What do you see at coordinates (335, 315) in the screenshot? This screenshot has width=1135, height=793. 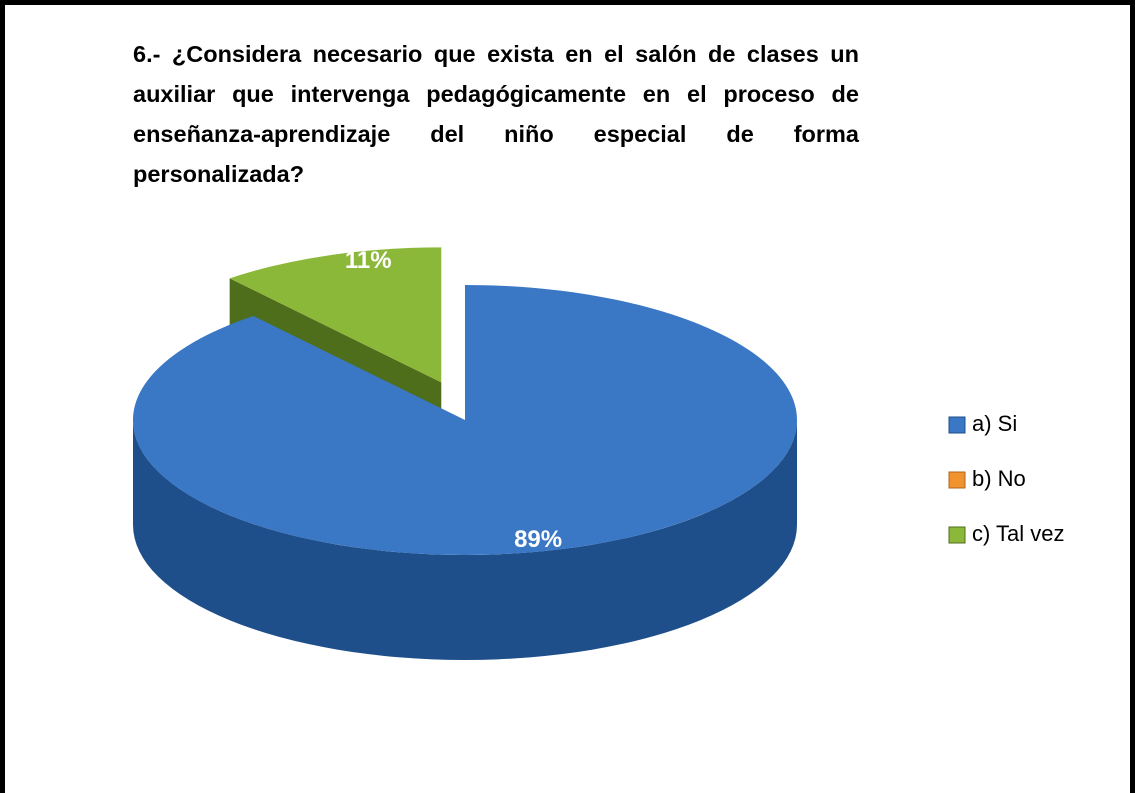 I see `slice` at bounding box center [335, 315].